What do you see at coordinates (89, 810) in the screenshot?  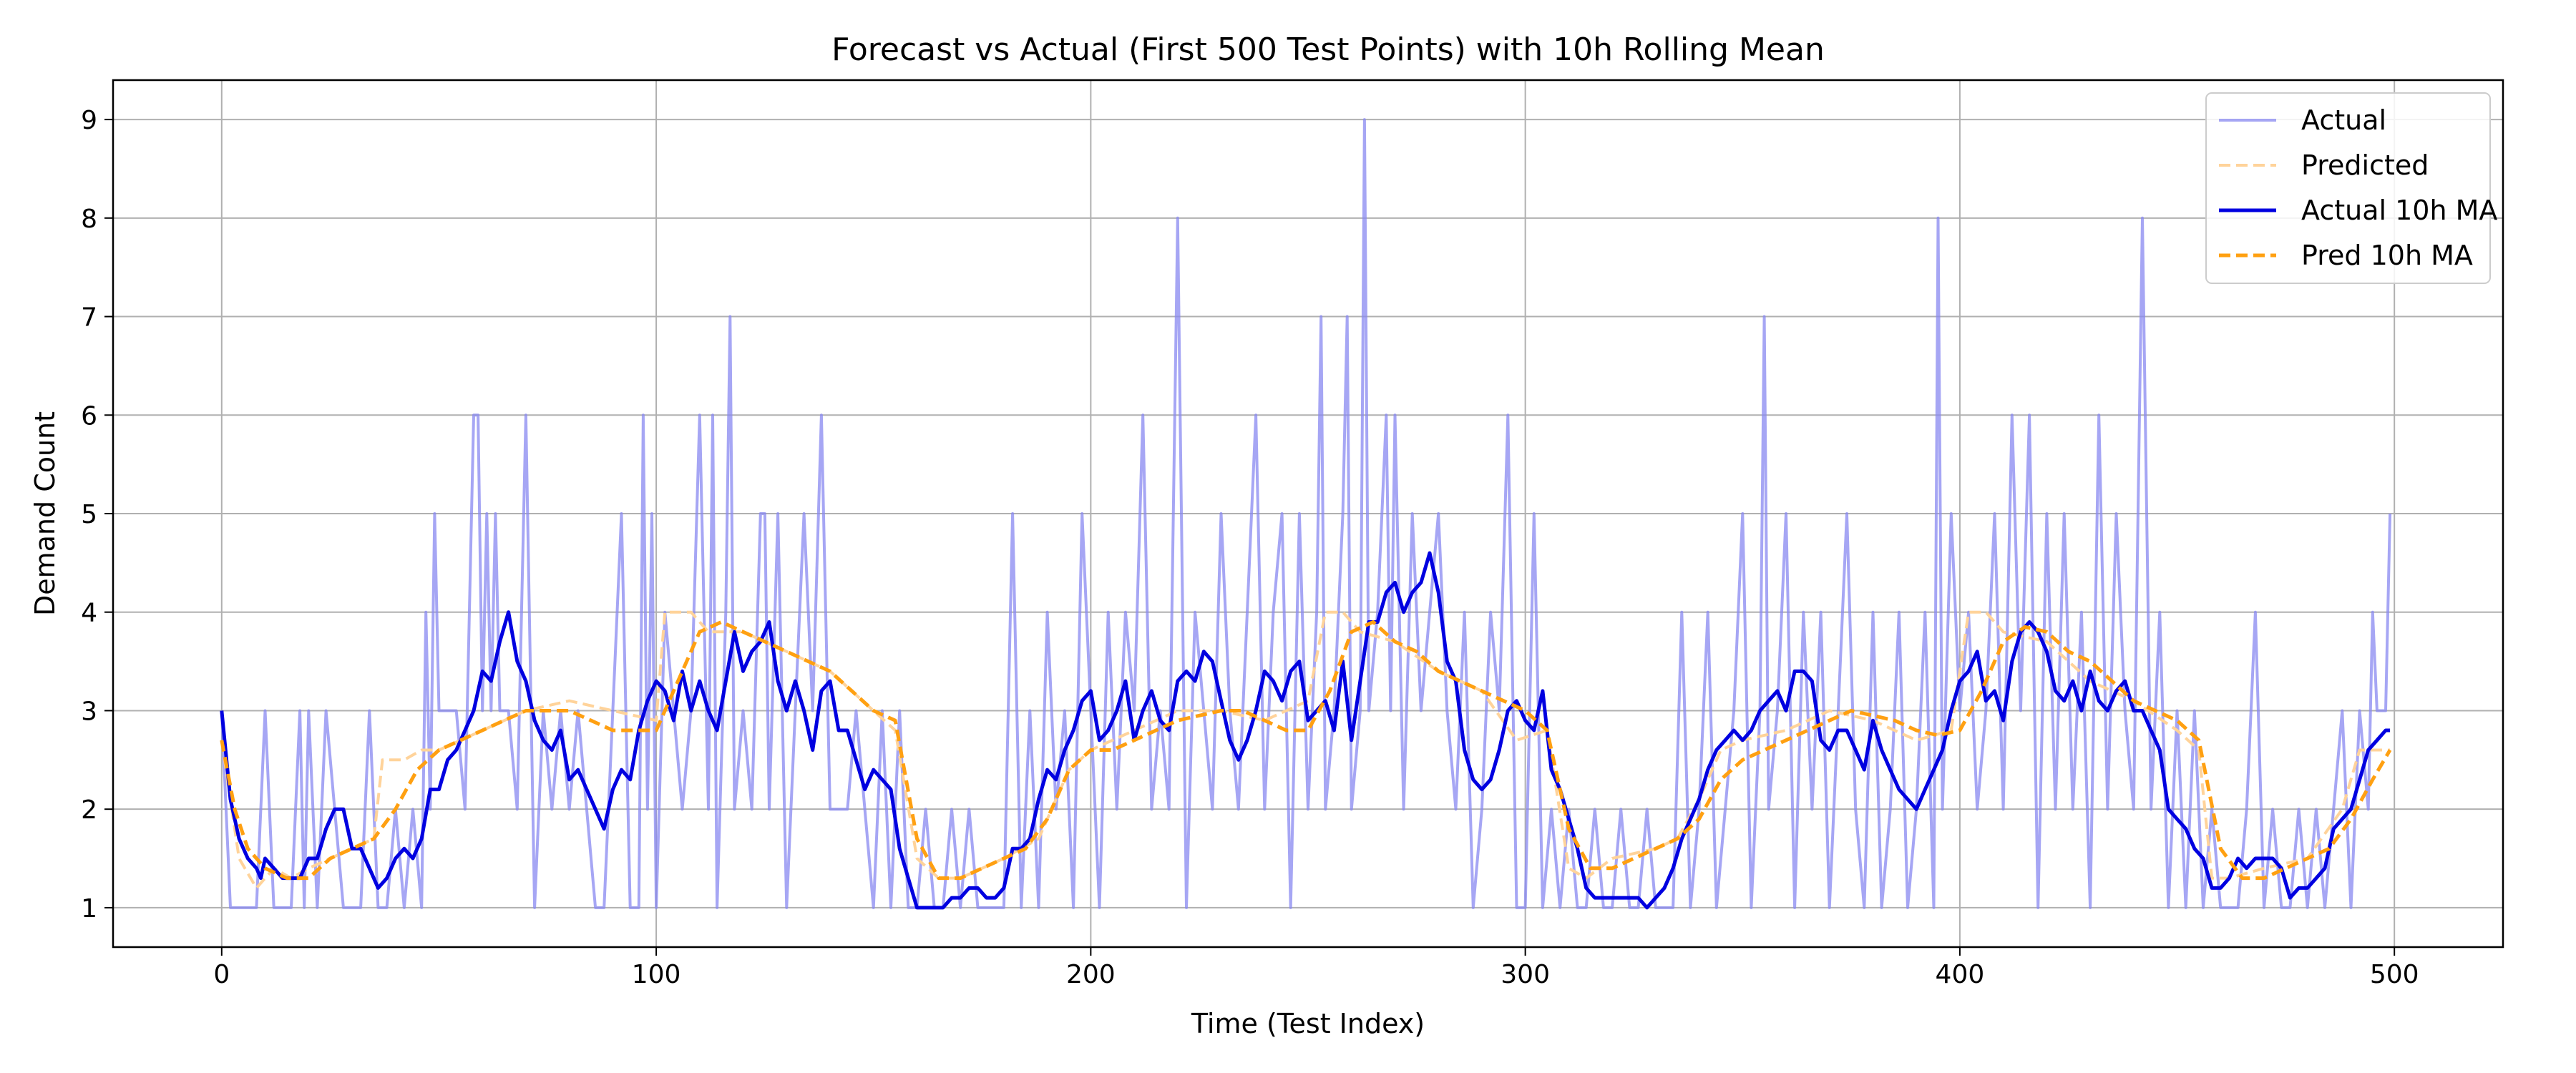 I see `y-tick-label: 2` at bounding box center [89, 810].